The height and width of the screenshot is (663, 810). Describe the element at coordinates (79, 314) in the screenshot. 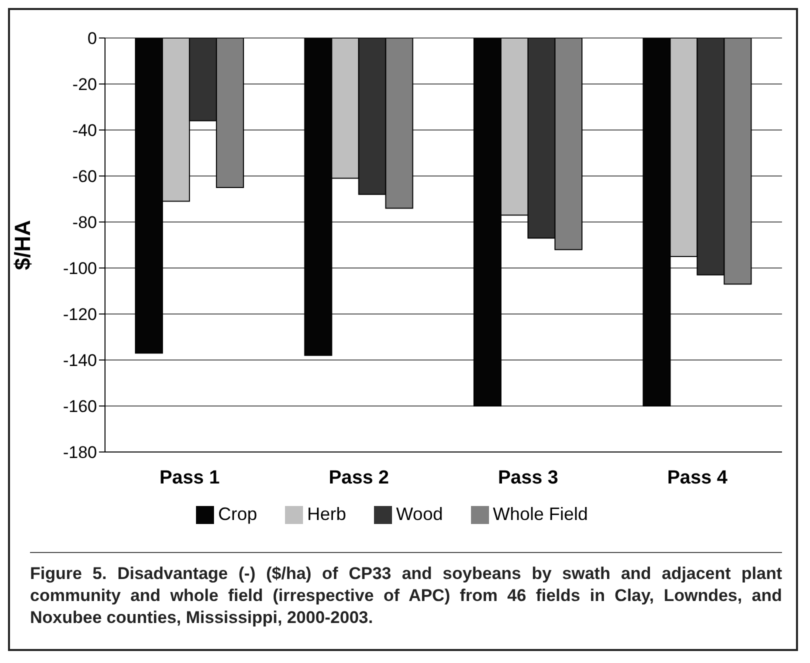

I see `y-tick-label: -120` at that location.